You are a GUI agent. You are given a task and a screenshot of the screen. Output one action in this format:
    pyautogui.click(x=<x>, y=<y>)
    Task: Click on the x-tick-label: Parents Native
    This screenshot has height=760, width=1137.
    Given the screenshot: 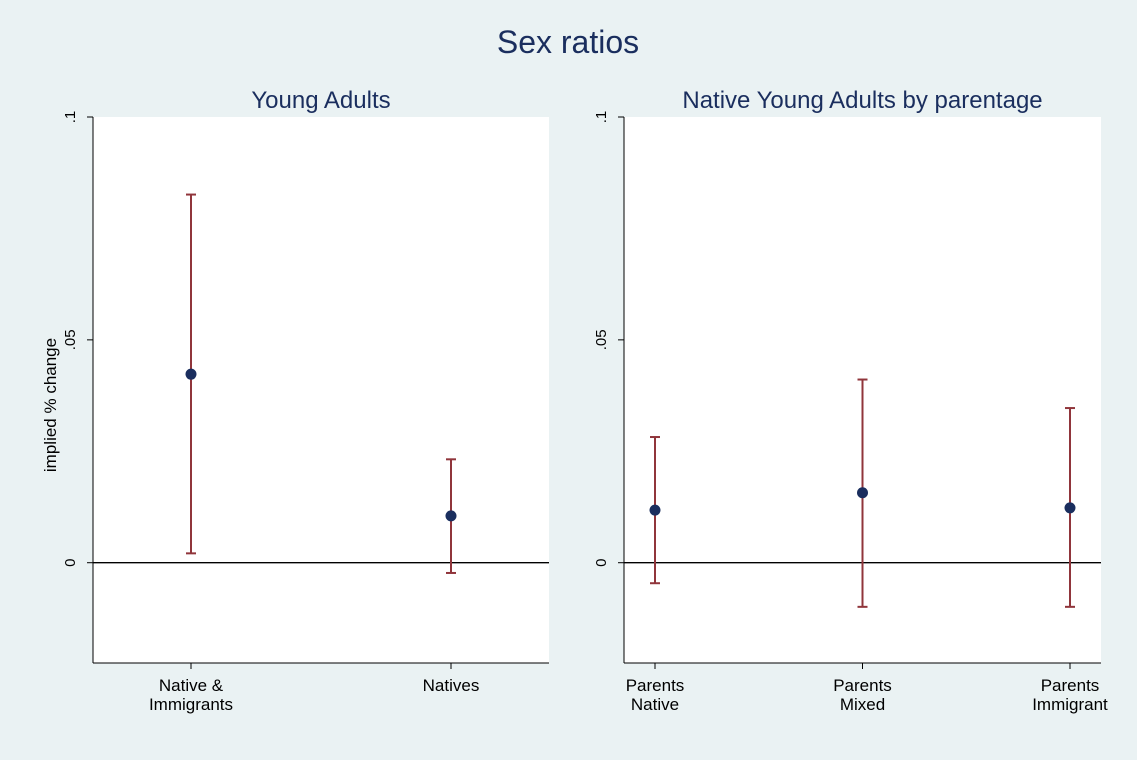 What is the action you would take?
    pyautogui.click(x=655, y=695)
    